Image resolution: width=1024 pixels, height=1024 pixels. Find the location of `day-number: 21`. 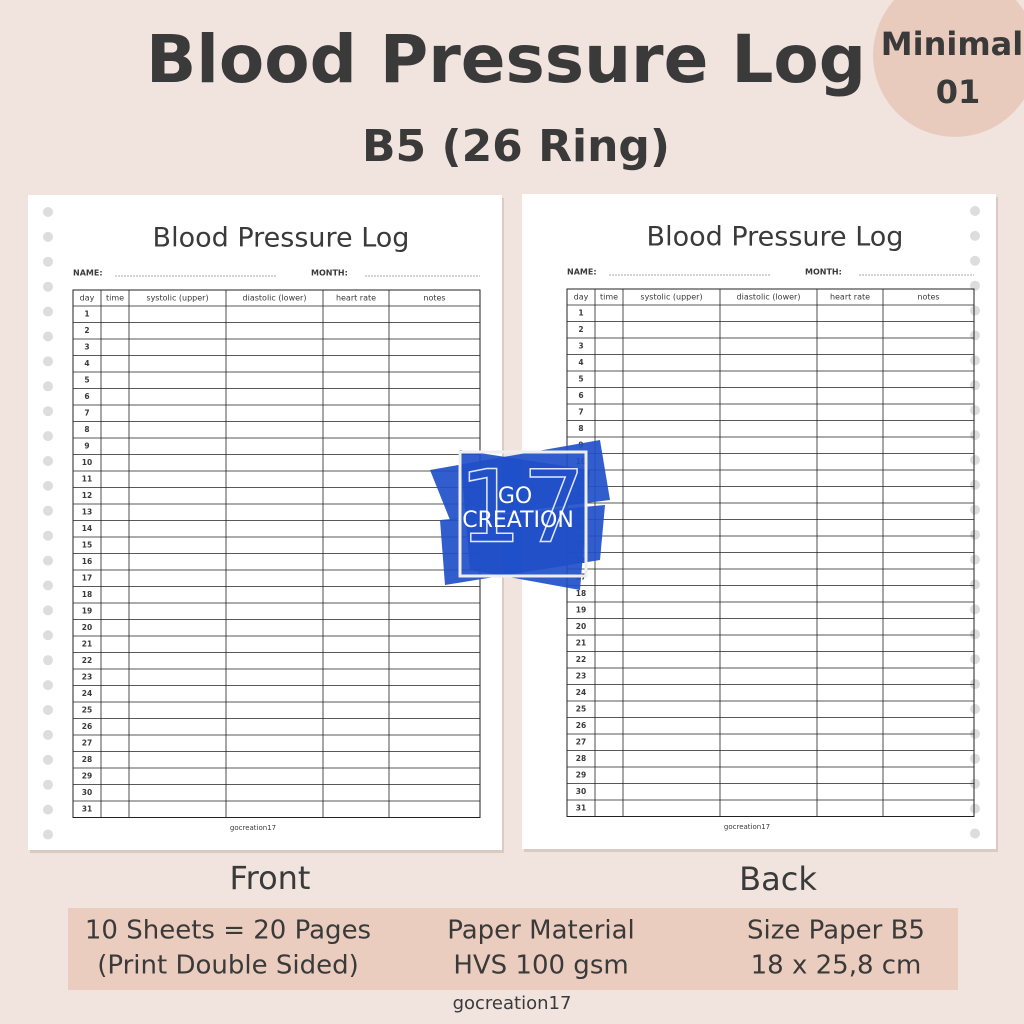

day-number: 21 is located at coordinates (87, 643).